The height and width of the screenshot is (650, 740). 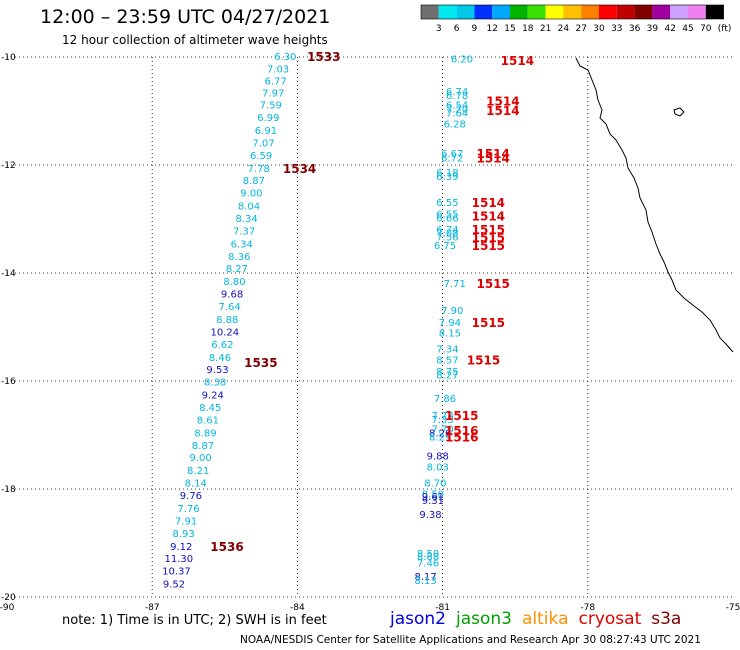 What do you see at coordinates (8, 382) in the screenshot?
I see `lat-tick-label: -16` at bounding box center [8, 382].